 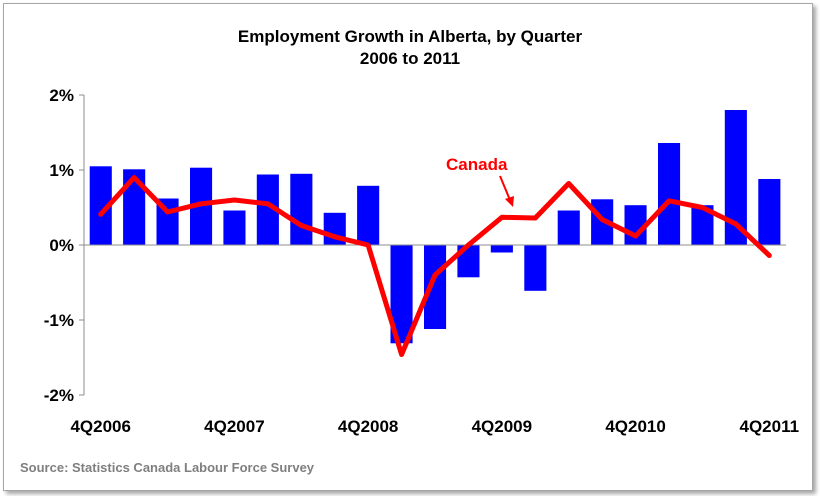 I want to click on chart-title: Employment Growth in Alberta, by Quarter, so click(x=410, y=36).